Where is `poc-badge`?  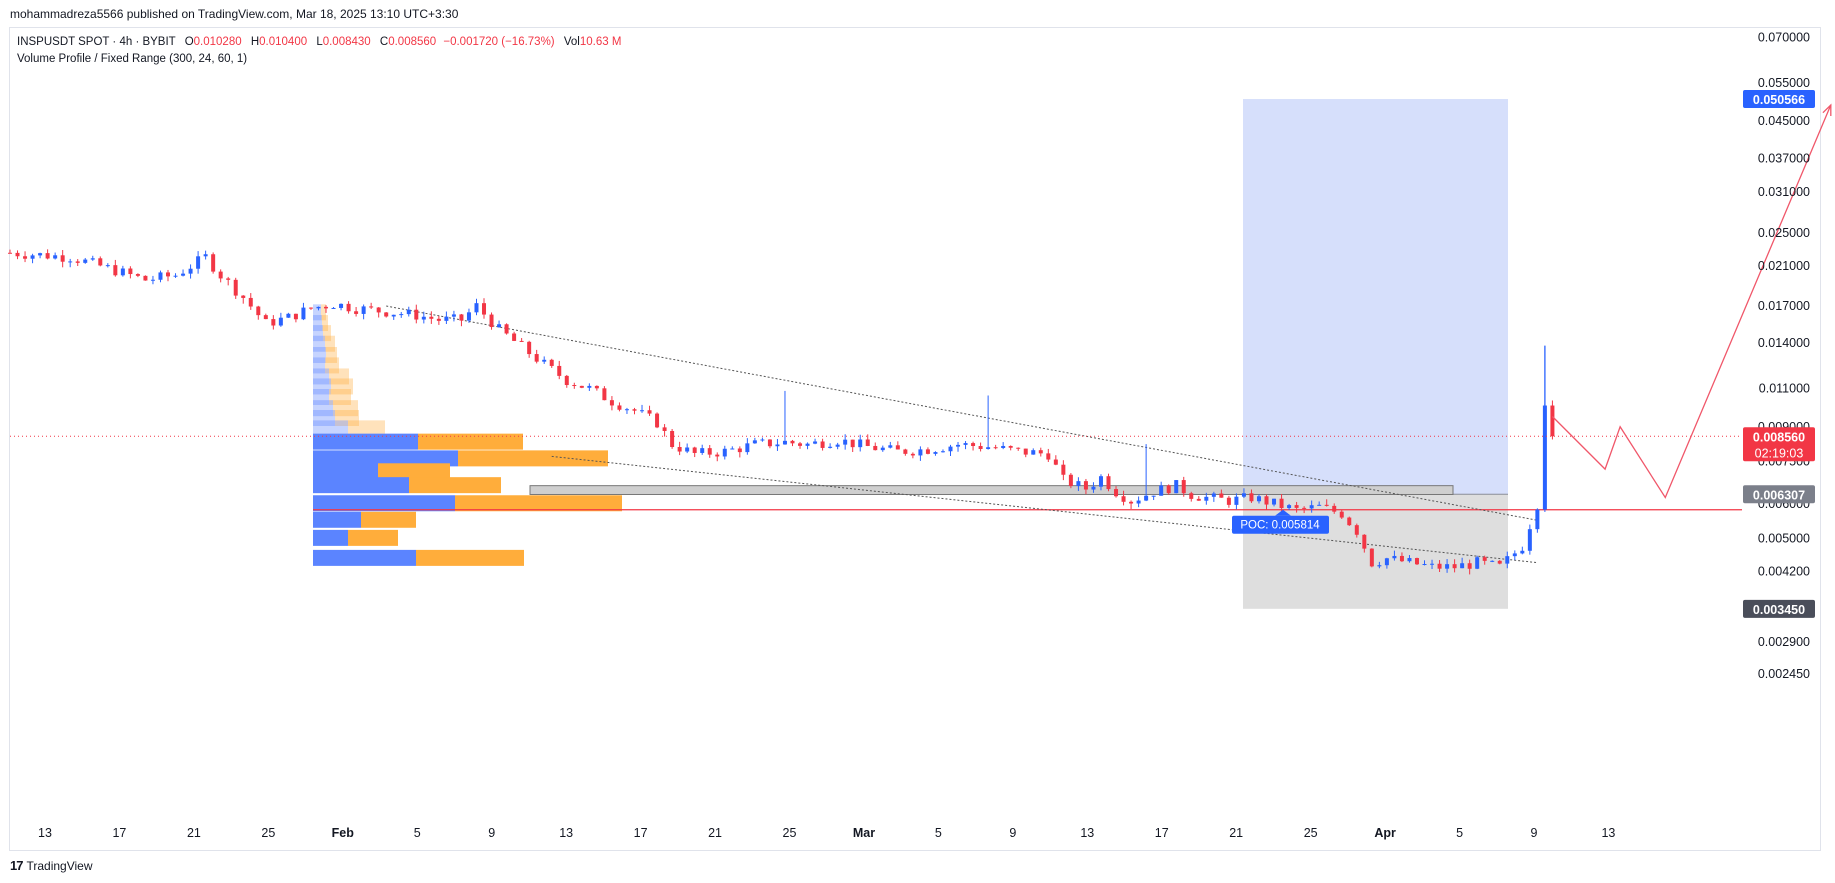 poc-badge is located at coordinates (1280, 524).